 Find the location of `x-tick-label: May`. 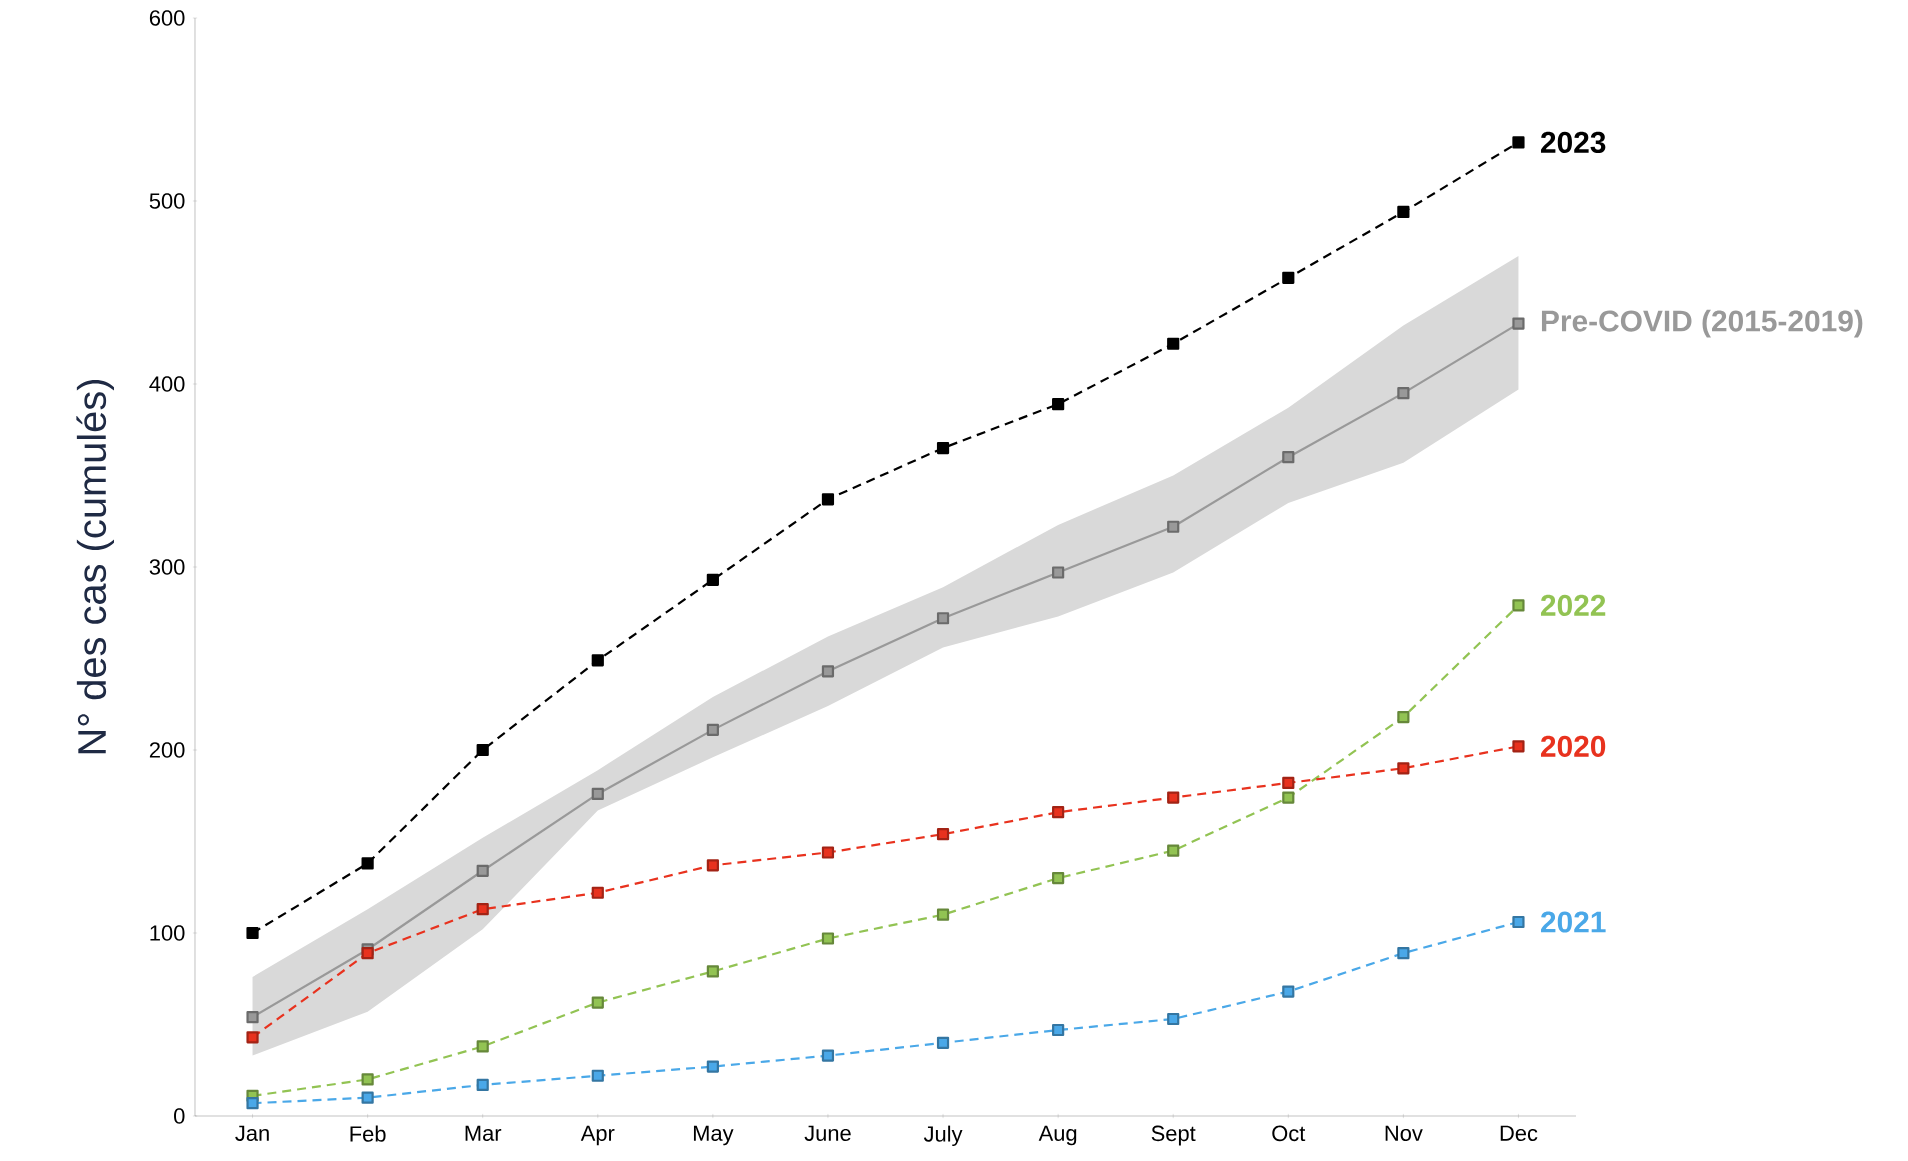

x-tick-label: May is located at coordinates (713, 1135).